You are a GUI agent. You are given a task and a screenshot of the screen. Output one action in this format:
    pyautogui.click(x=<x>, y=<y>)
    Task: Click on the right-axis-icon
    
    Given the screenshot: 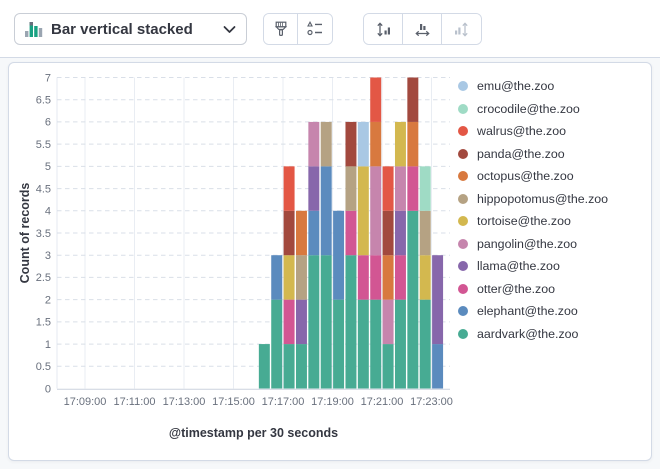 What is the action you would take?
    pyautogui.click(x=461, y=29)
    